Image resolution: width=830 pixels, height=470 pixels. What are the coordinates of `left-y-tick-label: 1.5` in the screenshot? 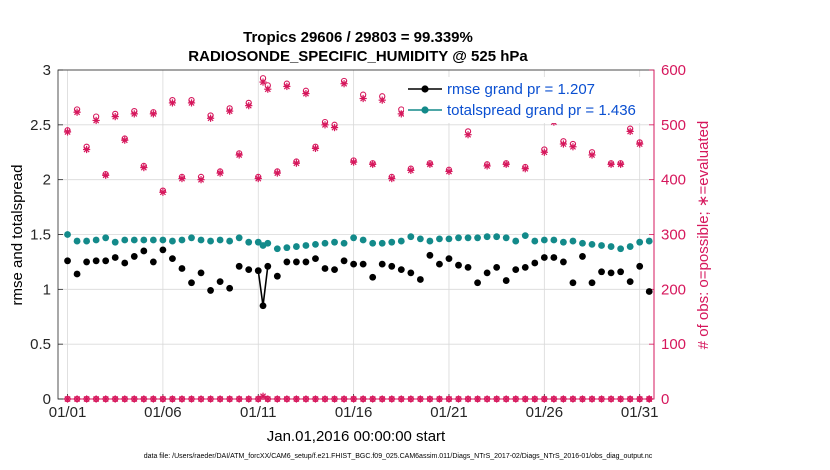 It's located at (40, 235).